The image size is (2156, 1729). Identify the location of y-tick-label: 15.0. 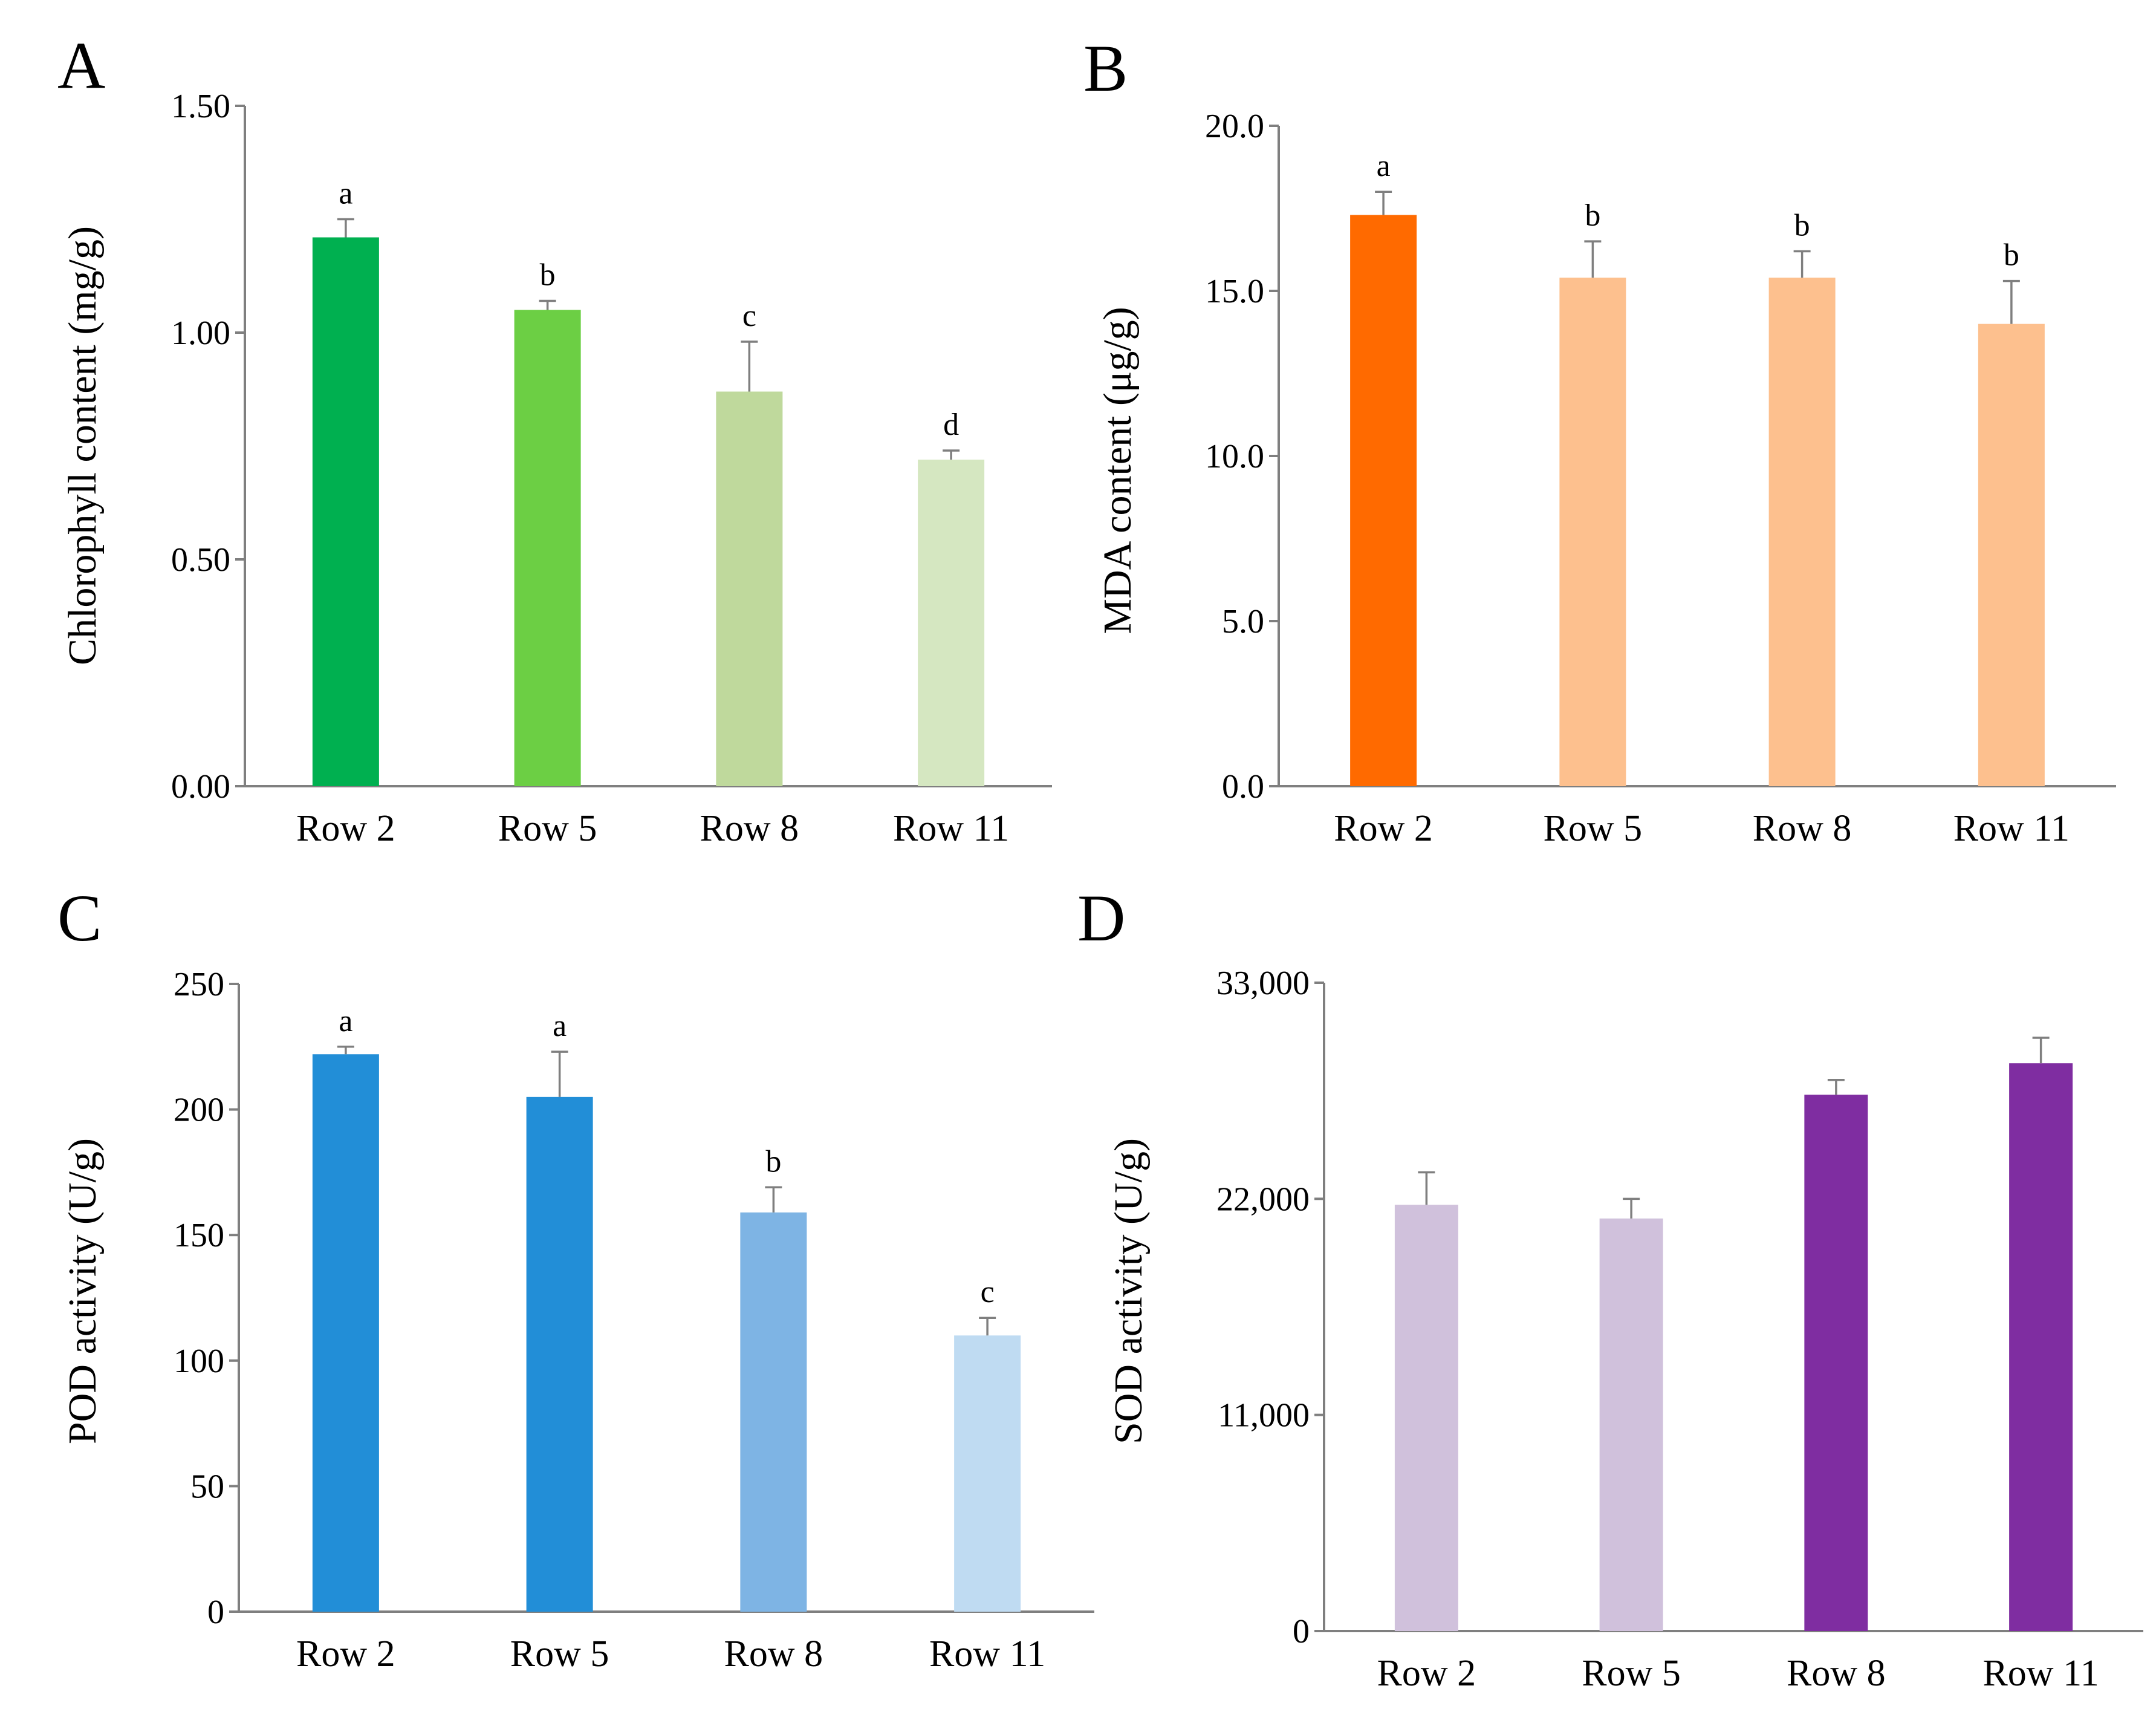
(1234, 292).